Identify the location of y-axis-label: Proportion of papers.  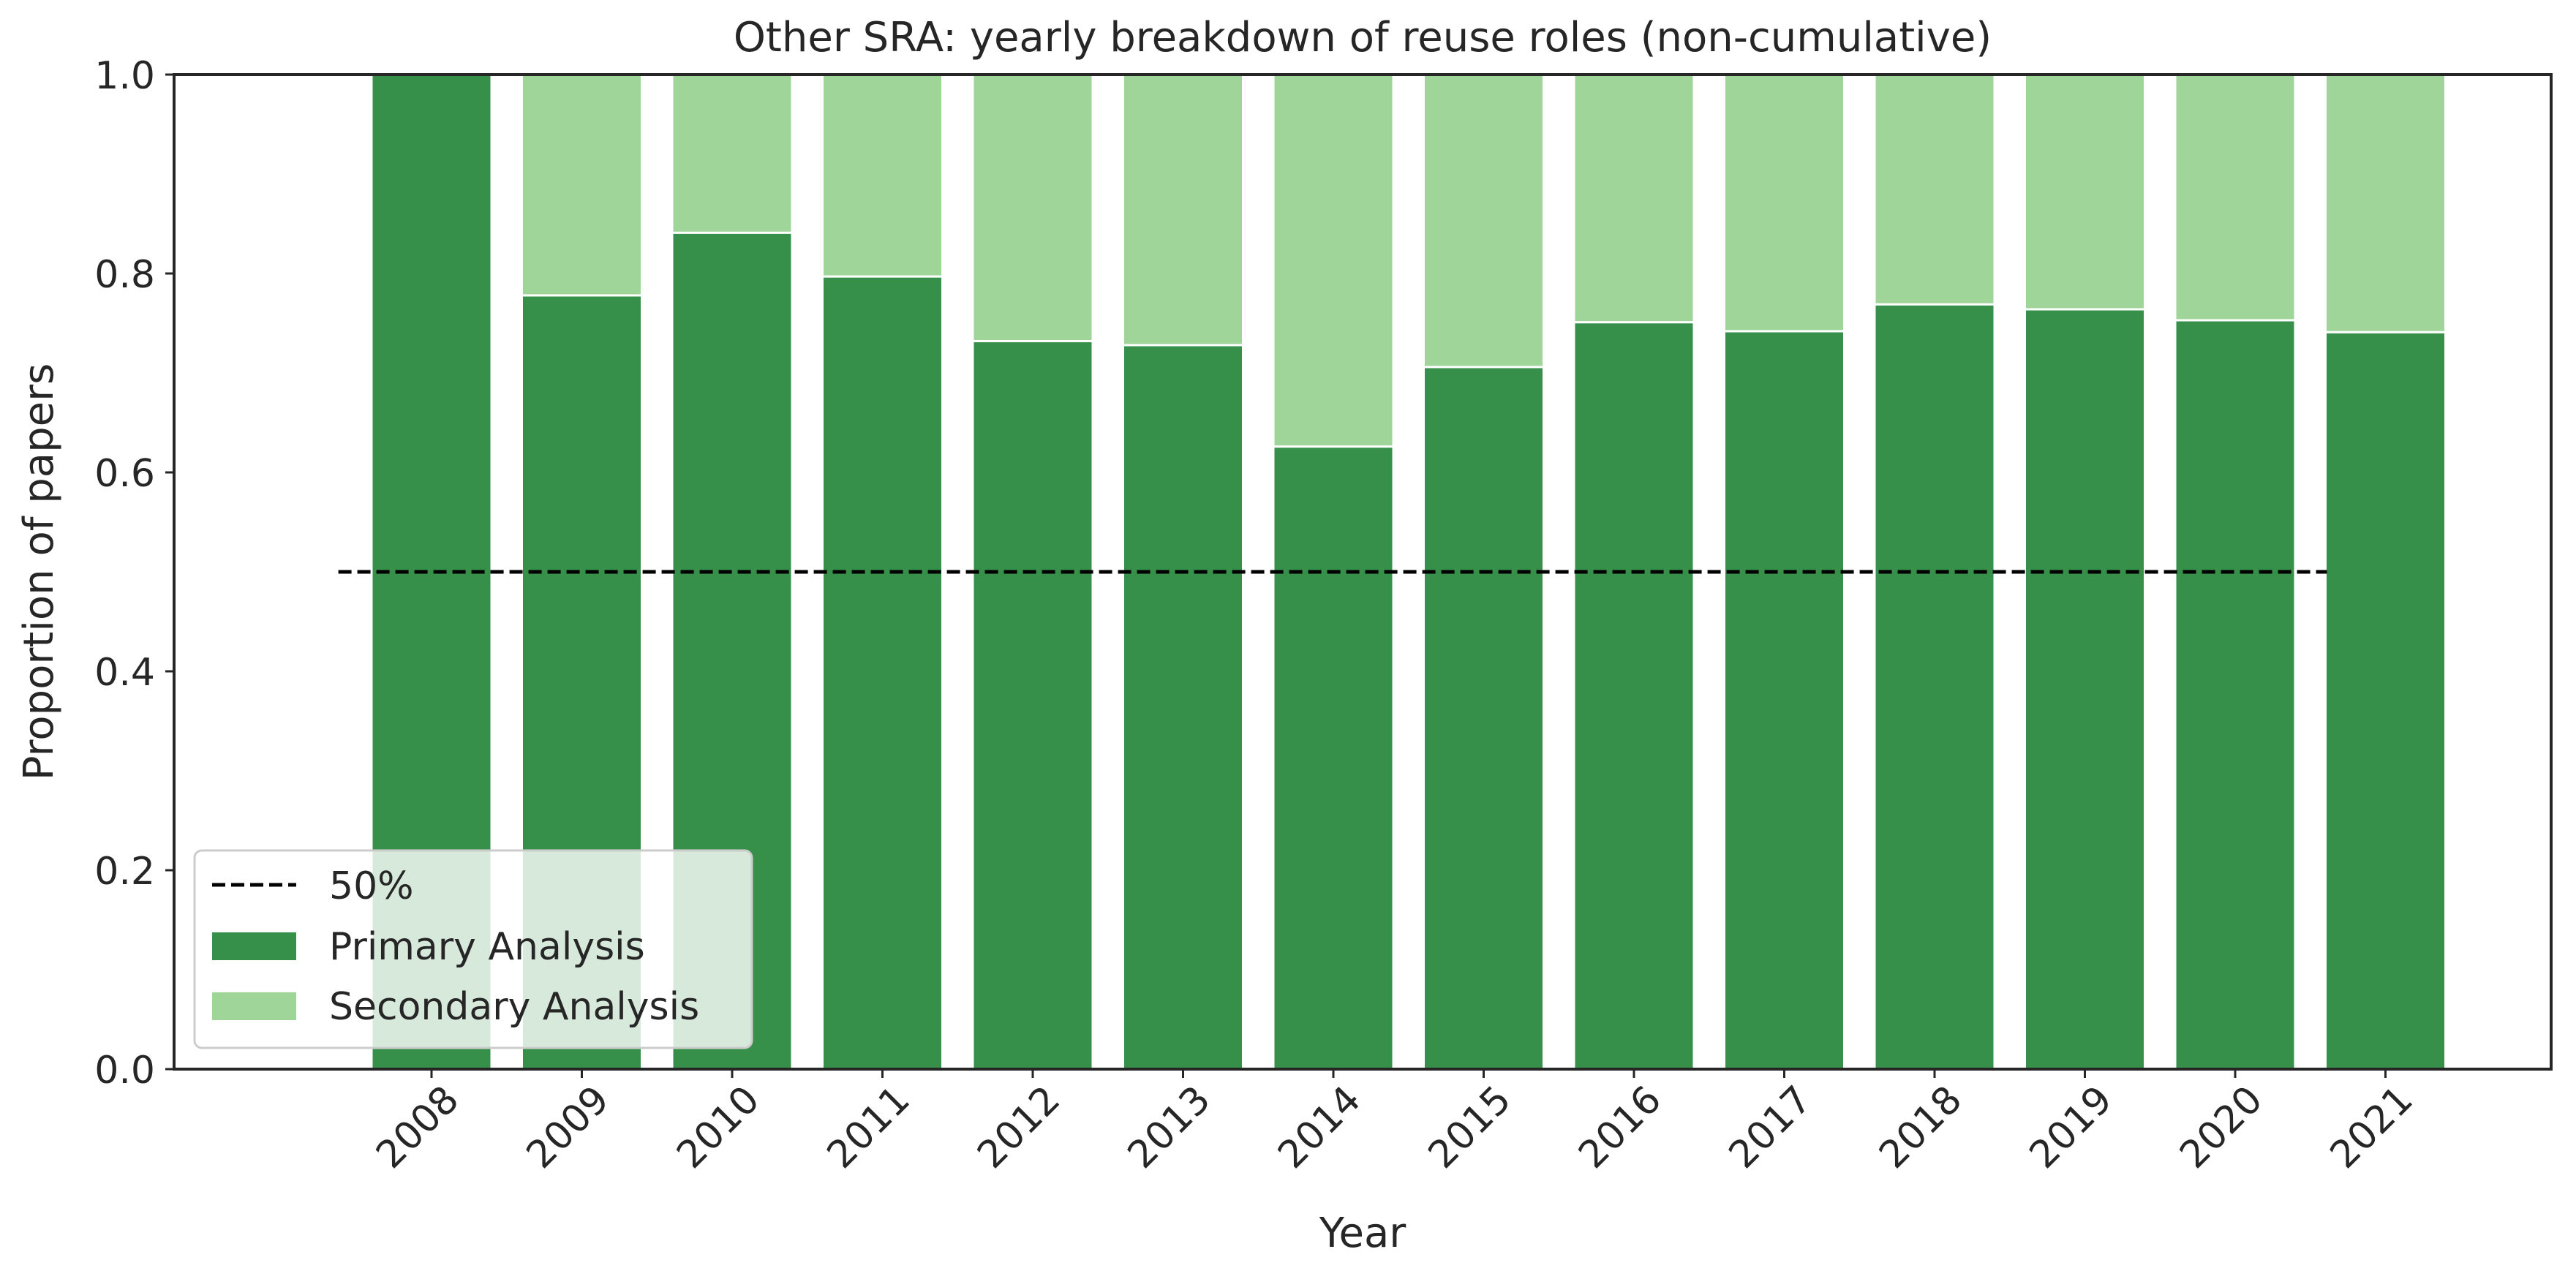
(39, 572).